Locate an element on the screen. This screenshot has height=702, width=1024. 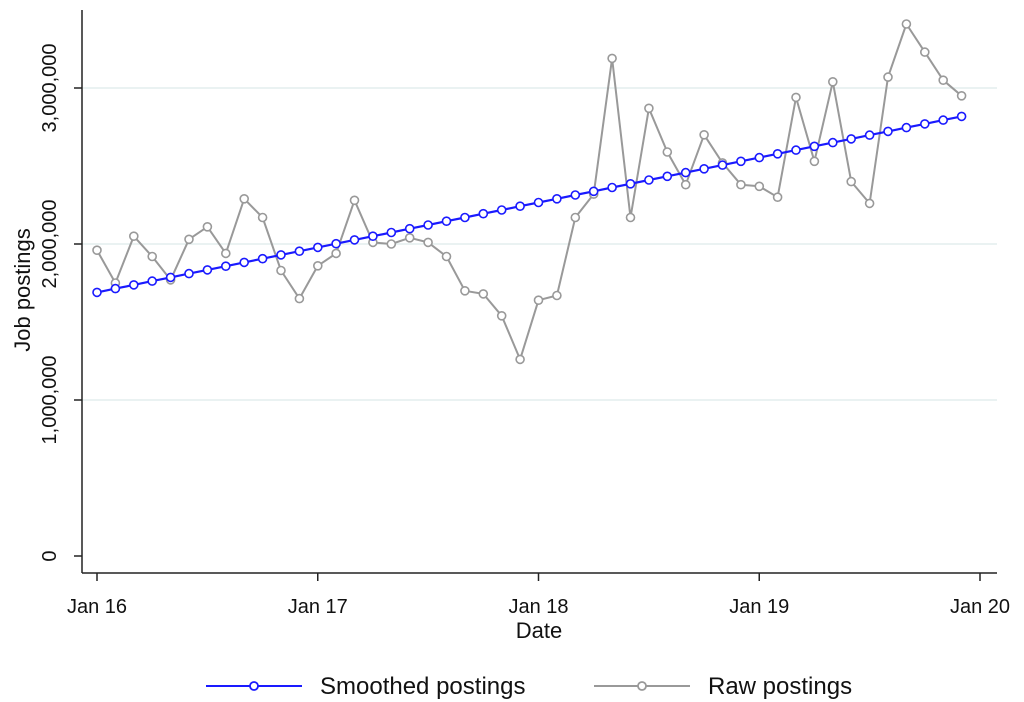
y-tick-label-1: 1,000,000 is located at coordinates (50, 400).